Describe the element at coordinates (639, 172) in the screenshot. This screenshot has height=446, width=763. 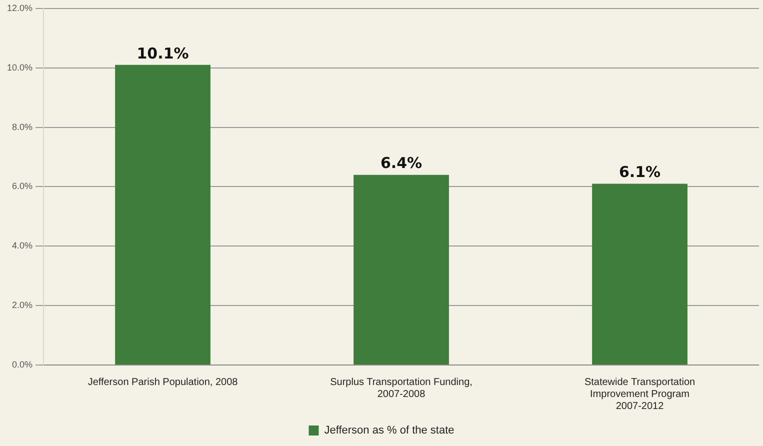
I see `text: 6.1%` at that location.